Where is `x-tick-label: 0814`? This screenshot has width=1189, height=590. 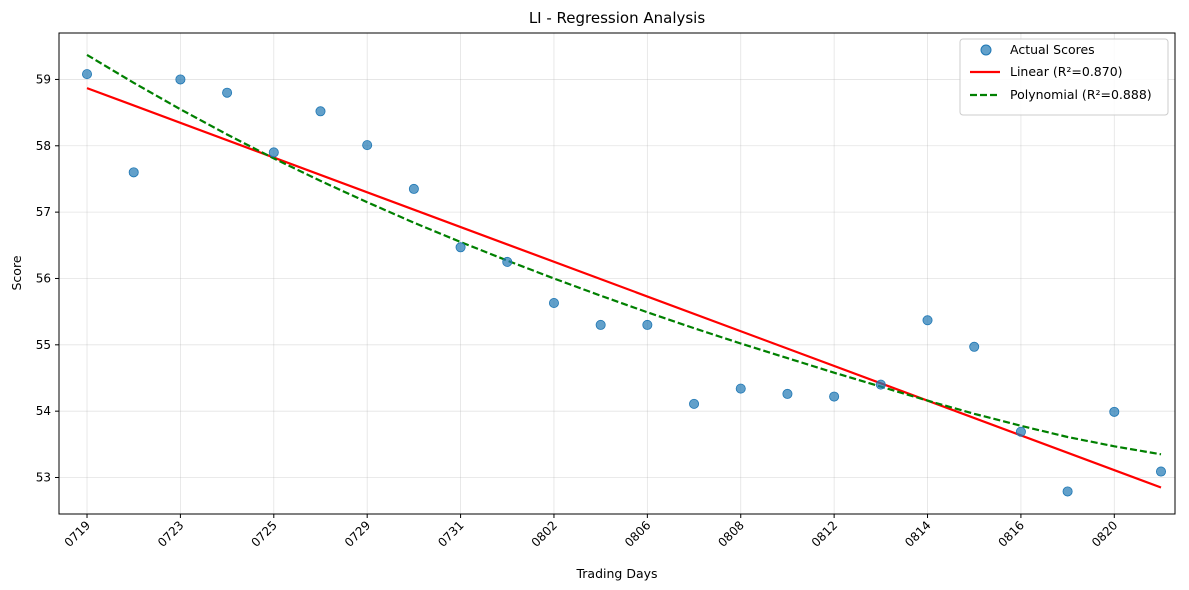 x-tick-label: 0814 is located at coordinates (917, 533).